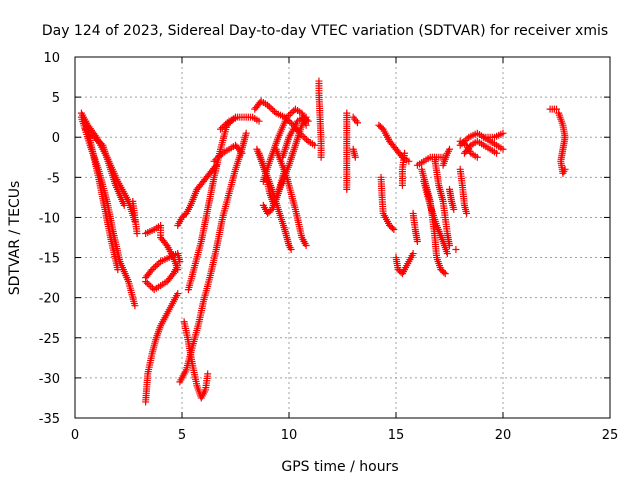 The image size is (640, 480). I want to click on x-tick-label: 5, so click(182, 435).